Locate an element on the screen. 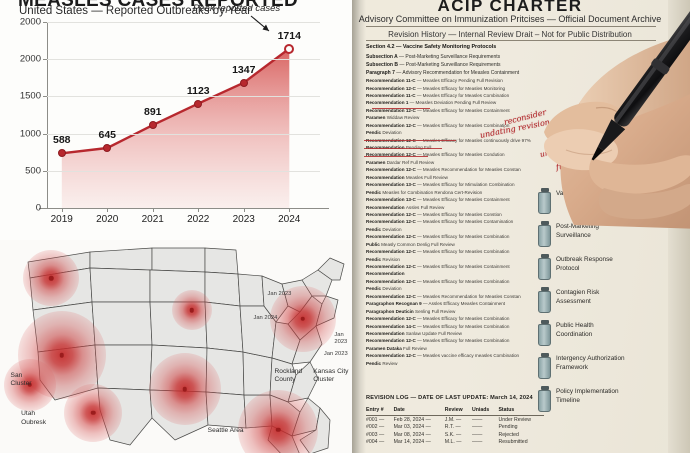 Image resolution: width=690 pixels, height=453 pixels. chart-title: MEASLES CASES REPORTED is located at coordinates (158, 5).